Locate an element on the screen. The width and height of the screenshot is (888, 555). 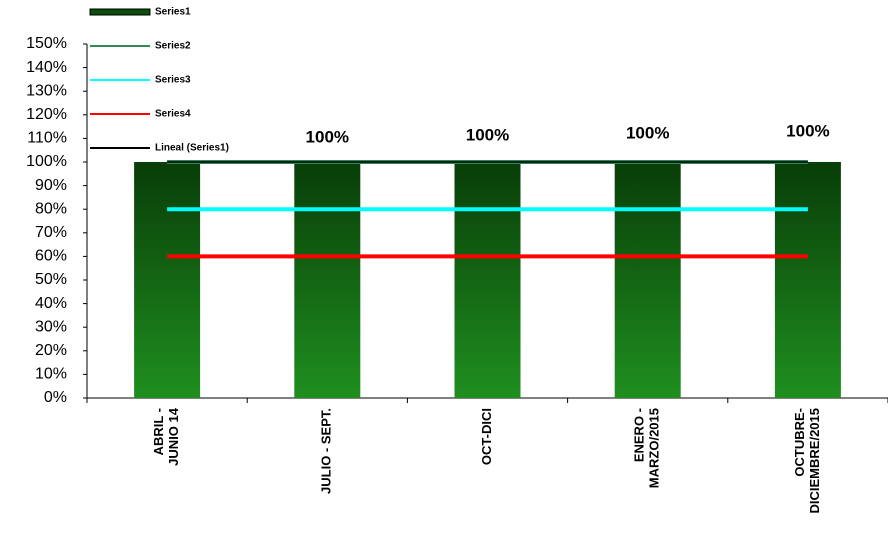
legend-label: Series1 is located at coordinates (173, 12).